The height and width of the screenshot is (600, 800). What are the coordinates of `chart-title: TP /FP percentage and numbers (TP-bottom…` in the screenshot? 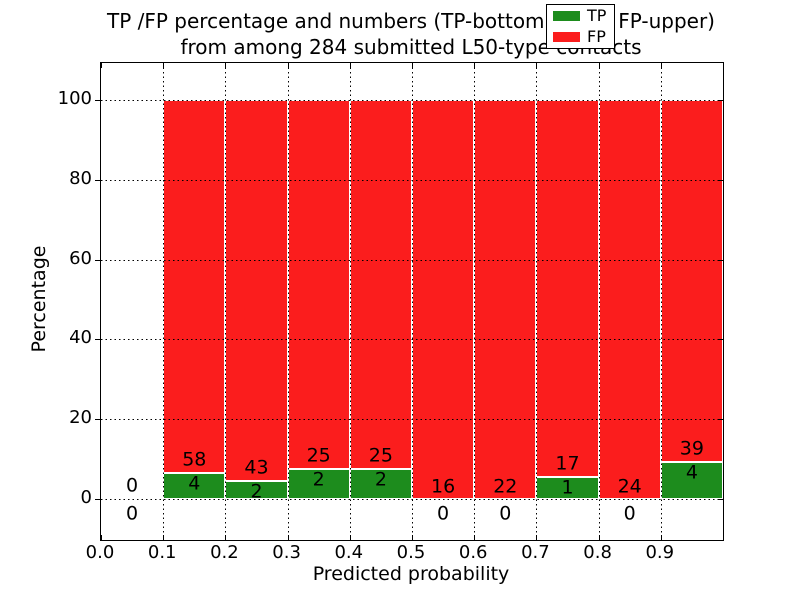 It's located at (411, 34).